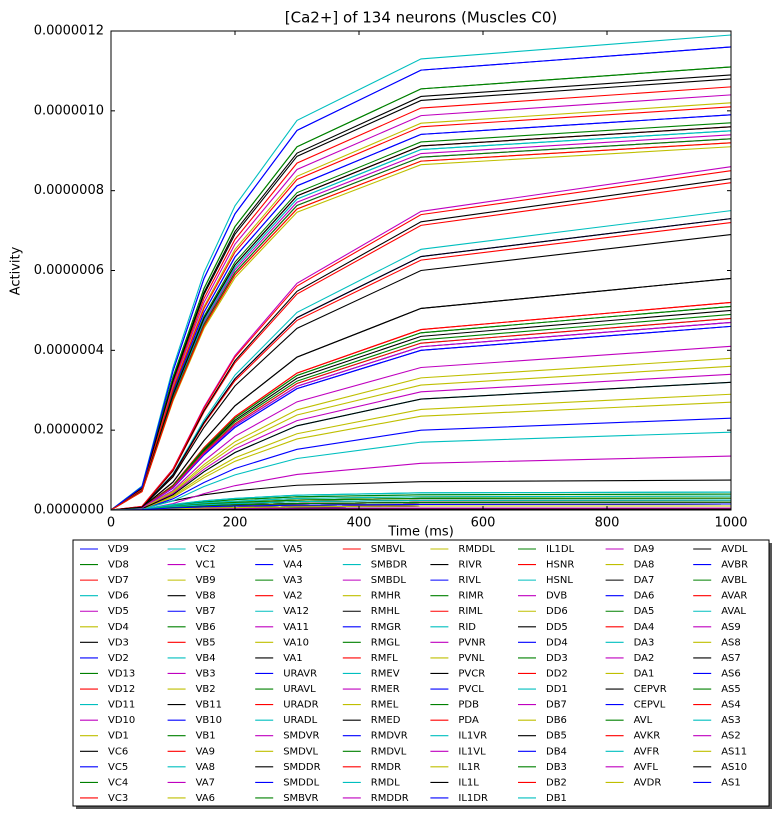 This screenshot has height=818, width=779. I want to click on legend-label: HSNL, so click(559, 580).